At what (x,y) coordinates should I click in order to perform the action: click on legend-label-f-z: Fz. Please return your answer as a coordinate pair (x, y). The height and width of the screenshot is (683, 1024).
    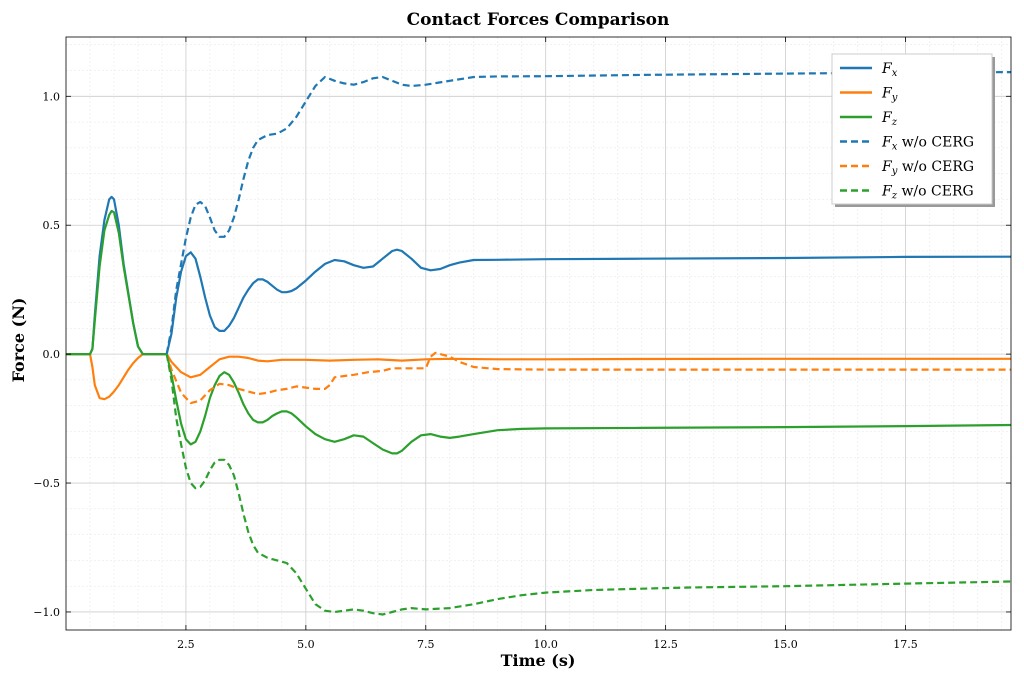
    Looking at the image, I should click on (889, 119).